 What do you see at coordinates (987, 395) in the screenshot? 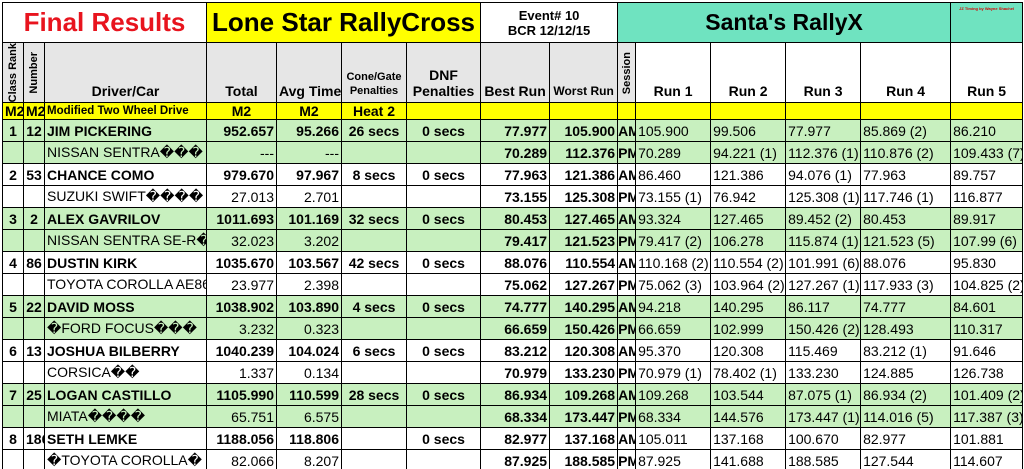
I see `run-5-time: 101.409 (2)` at bounding box center [987, 395].